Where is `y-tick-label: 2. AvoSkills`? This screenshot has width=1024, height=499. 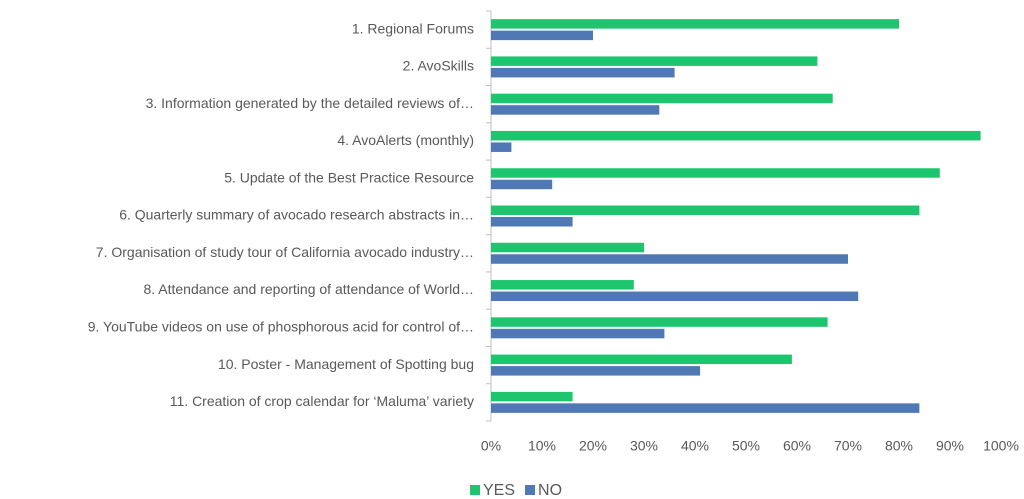
y-tick-label: 2. AvoSkills is located at coordinates (438, 66).